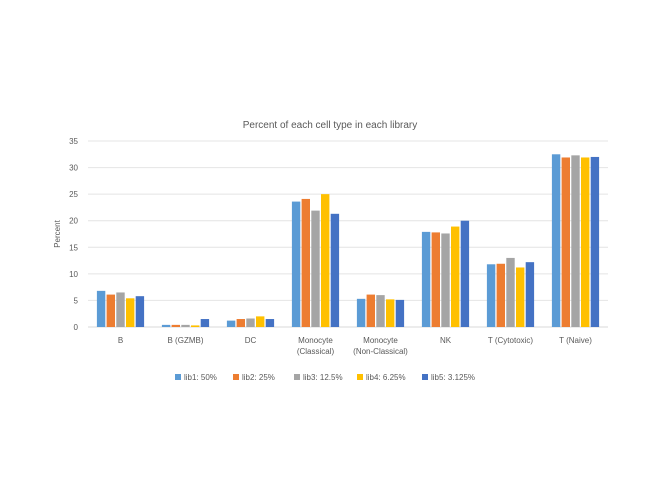 The image size is (662, 501). What do you see at coordinates (186, 340) in the screenshot?
I see `x-category-label: B (GZMB)` at bounding box center [186, 340].